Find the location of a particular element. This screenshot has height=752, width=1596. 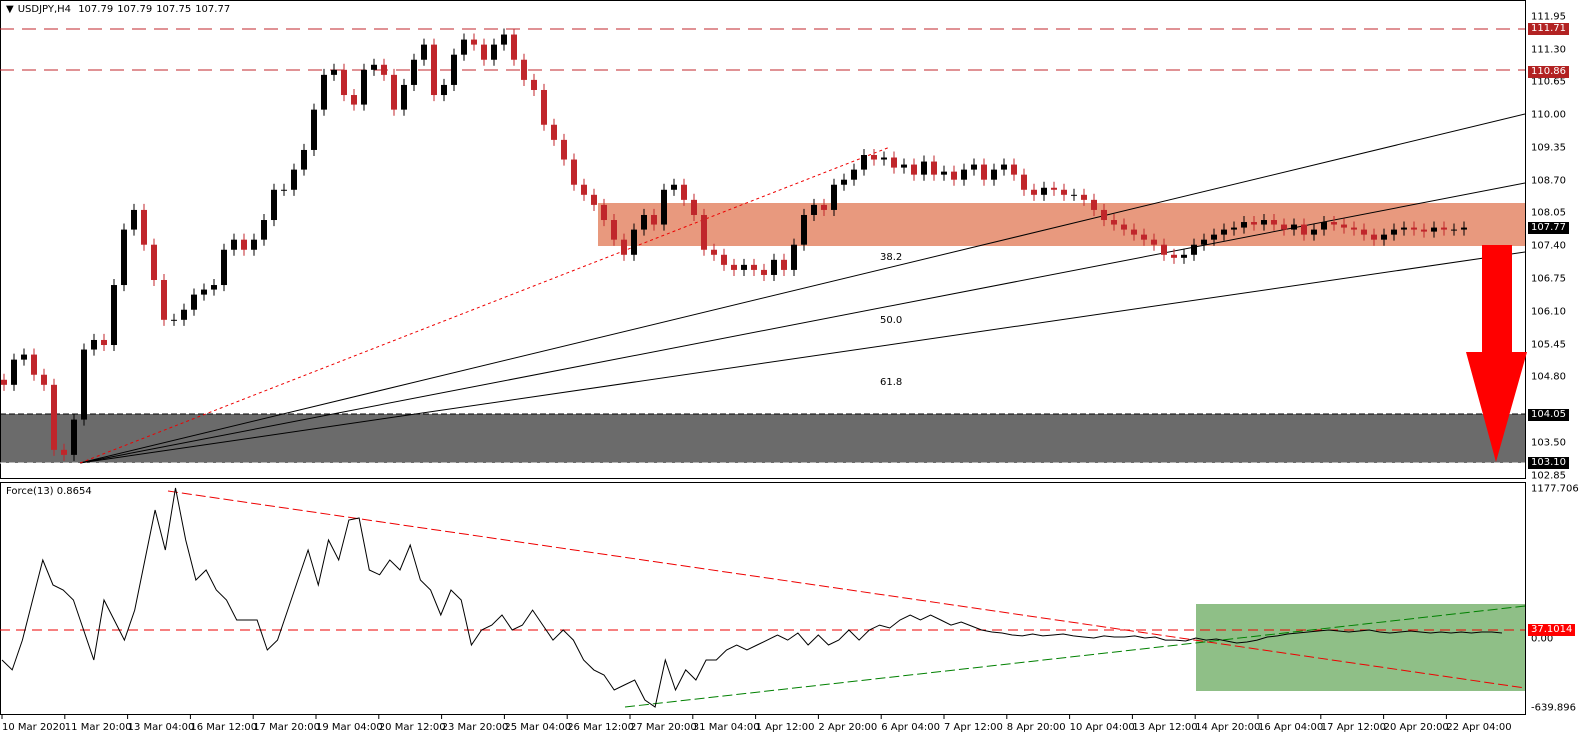

price-tick: 108.70 is located at coordinates (1548, 181).